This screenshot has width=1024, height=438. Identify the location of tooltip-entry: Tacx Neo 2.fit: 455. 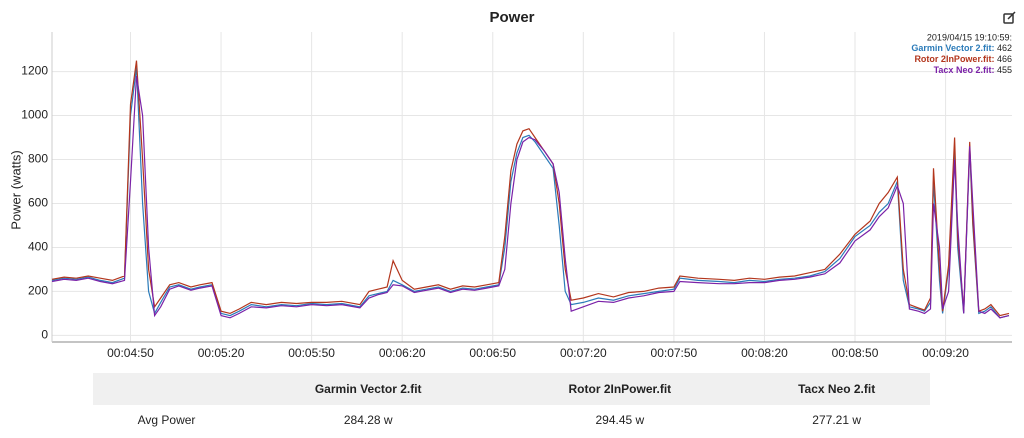
(973, 70).